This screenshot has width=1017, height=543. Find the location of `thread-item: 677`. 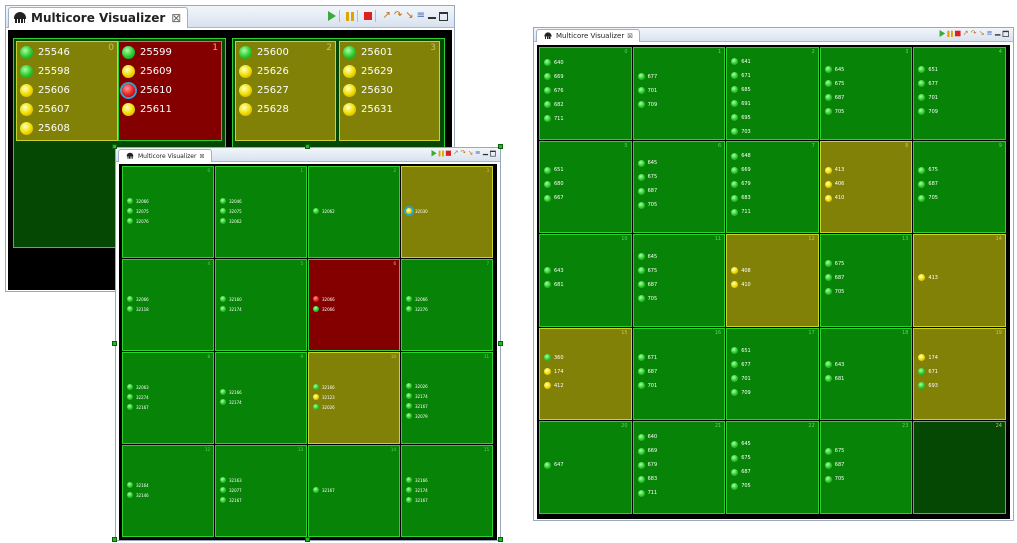

thread-item: 677 is located at coordinates (741, 365).